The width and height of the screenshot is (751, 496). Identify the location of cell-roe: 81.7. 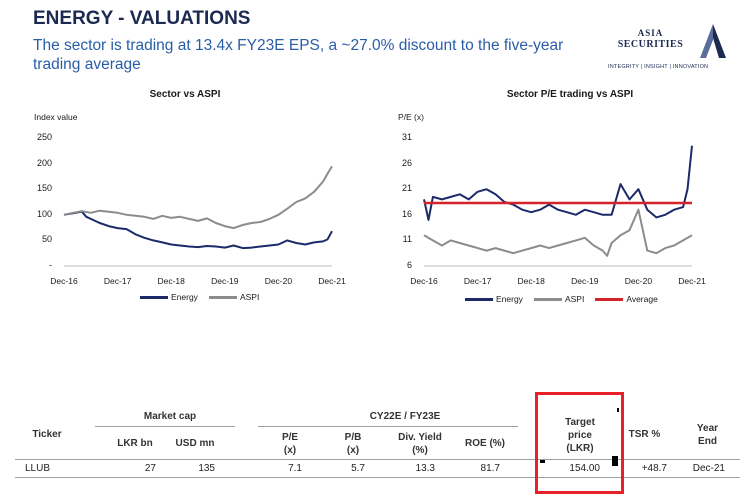
(490, 468).